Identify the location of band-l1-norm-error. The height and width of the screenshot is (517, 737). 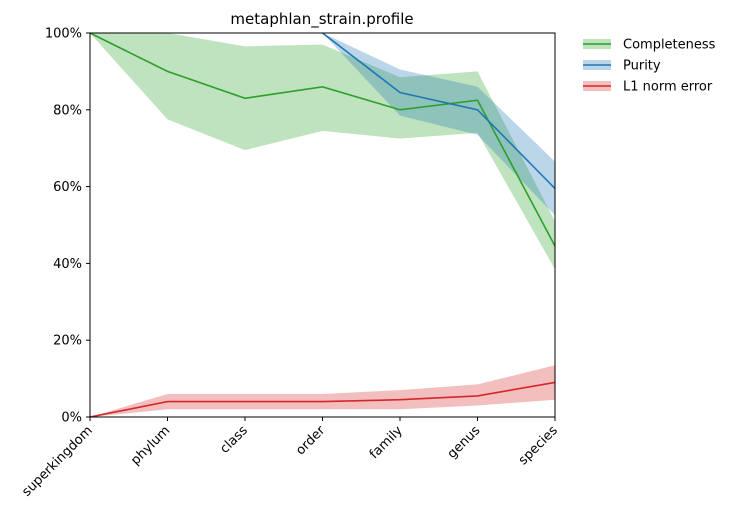
(322, 391).